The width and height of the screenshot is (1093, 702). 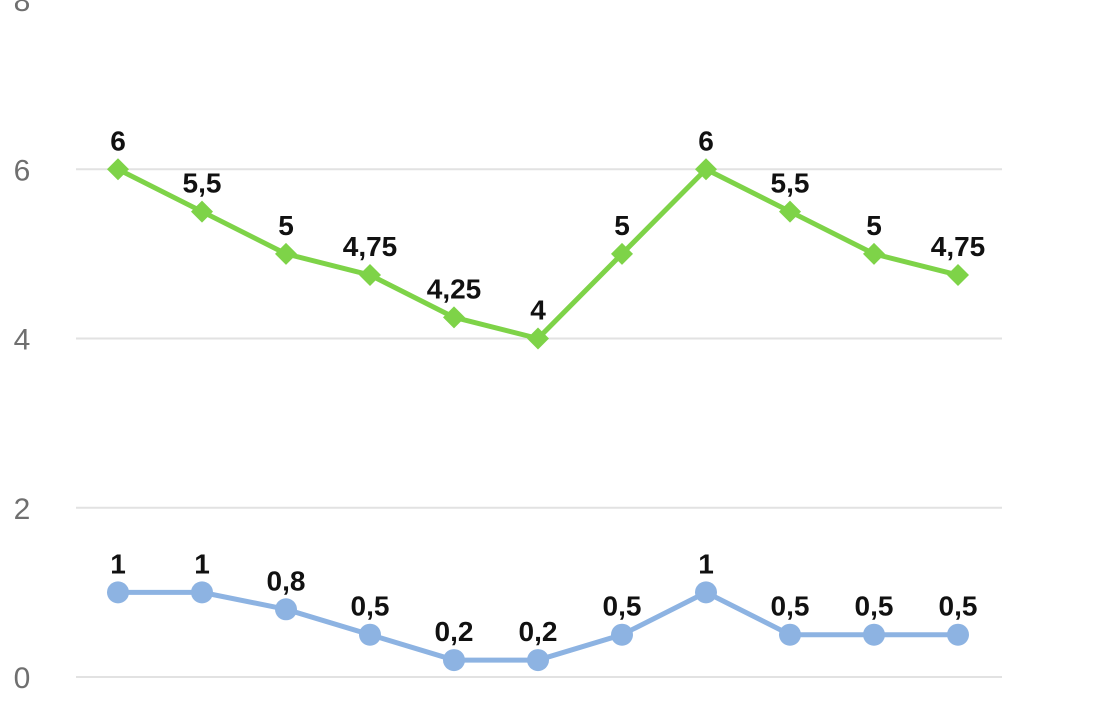 What do you see at coordinates (22, 170) in the screenshot?
I see `y-tick-label: 6` at bounding box center [22, 170].